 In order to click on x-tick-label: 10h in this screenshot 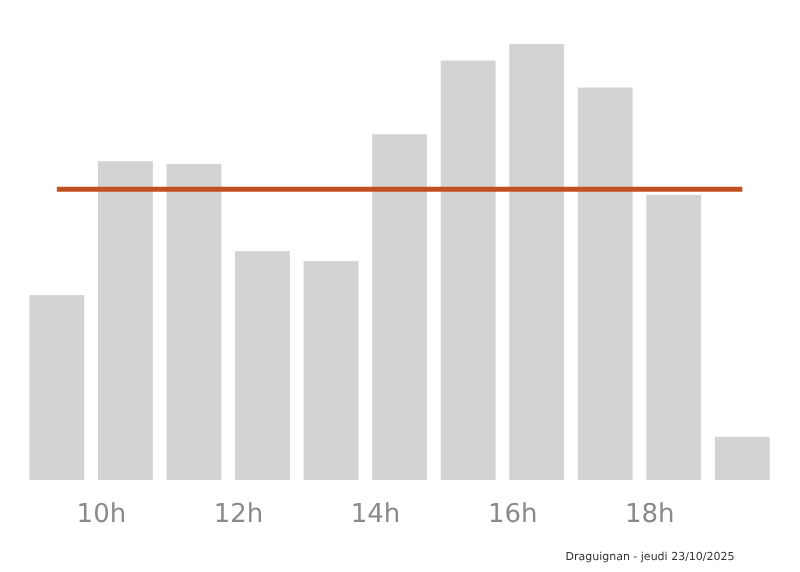, I will do `click(101, 515)`.